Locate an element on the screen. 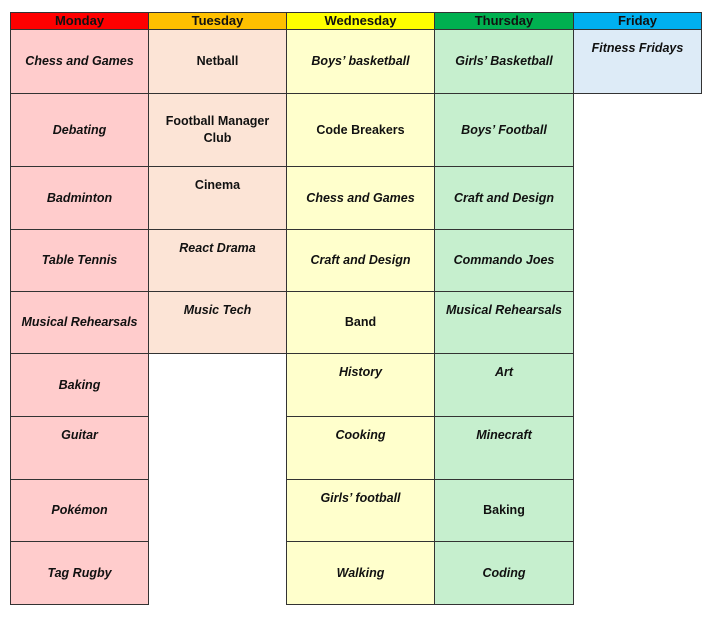 The width and height of the screenshot is (706, 619). wednesday-activity: Craft and Design is located at coordinates (360, 261).